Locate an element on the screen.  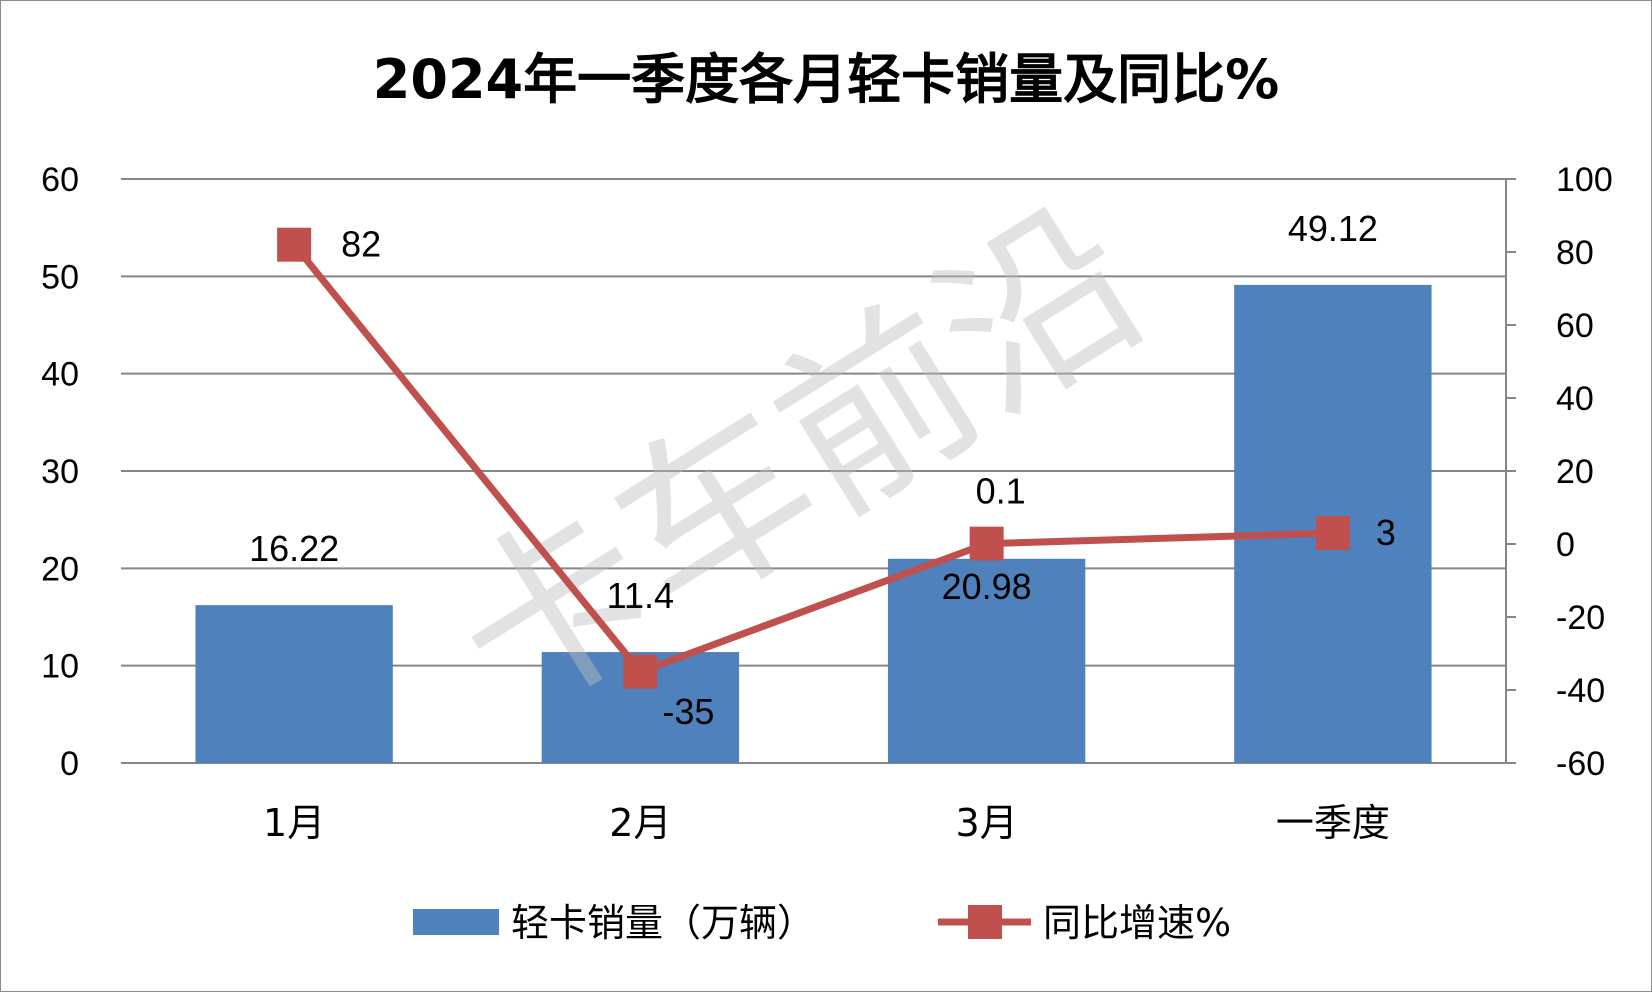
legend-label-bar: 轻卡销量（万辆） is located at coordinates (663, 923).